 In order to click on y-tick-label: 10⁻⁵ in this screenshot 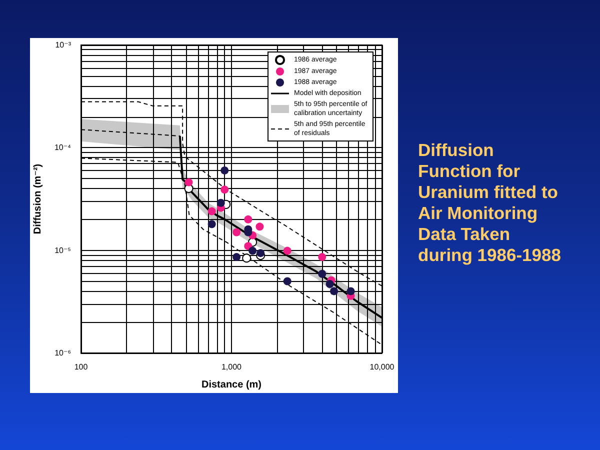, I will do `click(62, 250)`.